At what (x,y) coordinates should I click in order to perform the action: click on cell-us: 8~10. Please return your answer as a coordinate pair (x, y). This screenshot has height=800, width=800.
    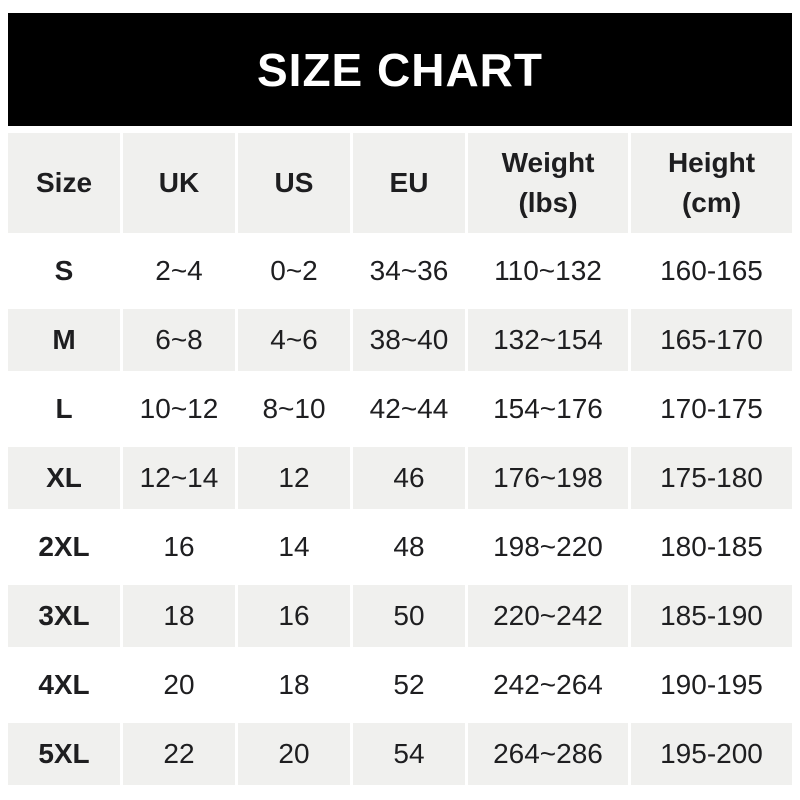
    Looking at the image, I should click on (294, 409).